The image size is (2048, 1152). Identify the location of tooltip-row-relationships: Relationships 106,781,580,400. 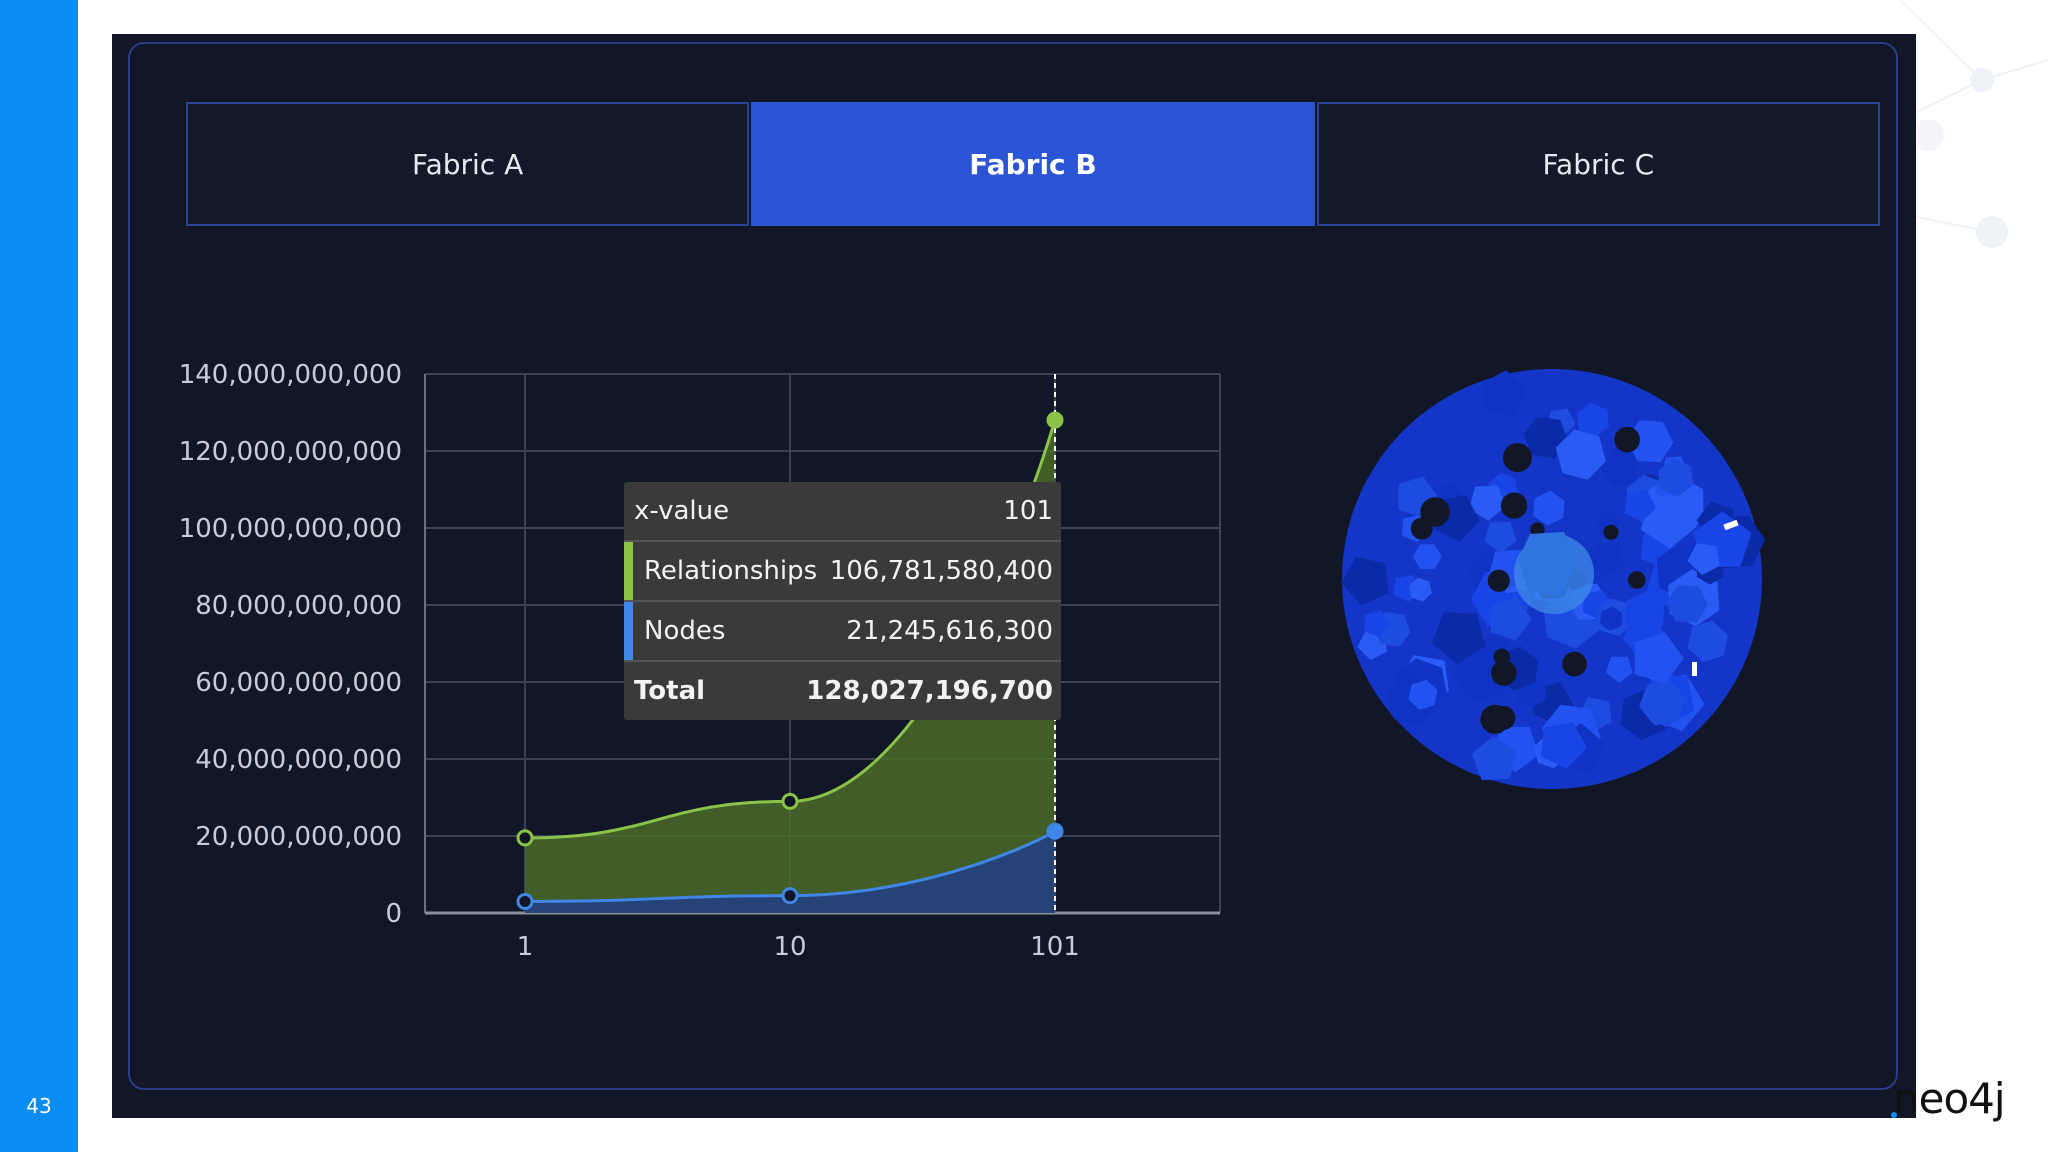
(842, 572).